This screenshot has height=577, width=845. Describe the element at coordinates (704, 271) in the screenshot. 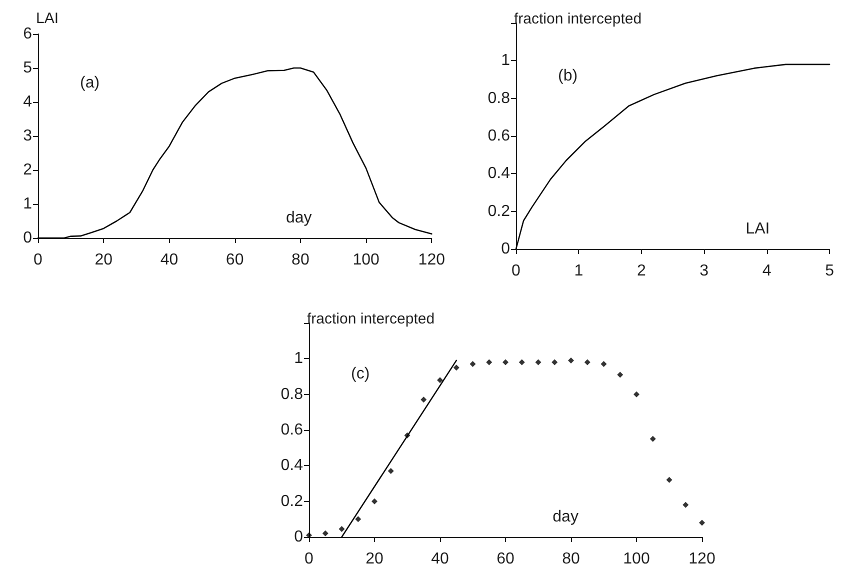

I see `x-tick-label: 3` at that location.